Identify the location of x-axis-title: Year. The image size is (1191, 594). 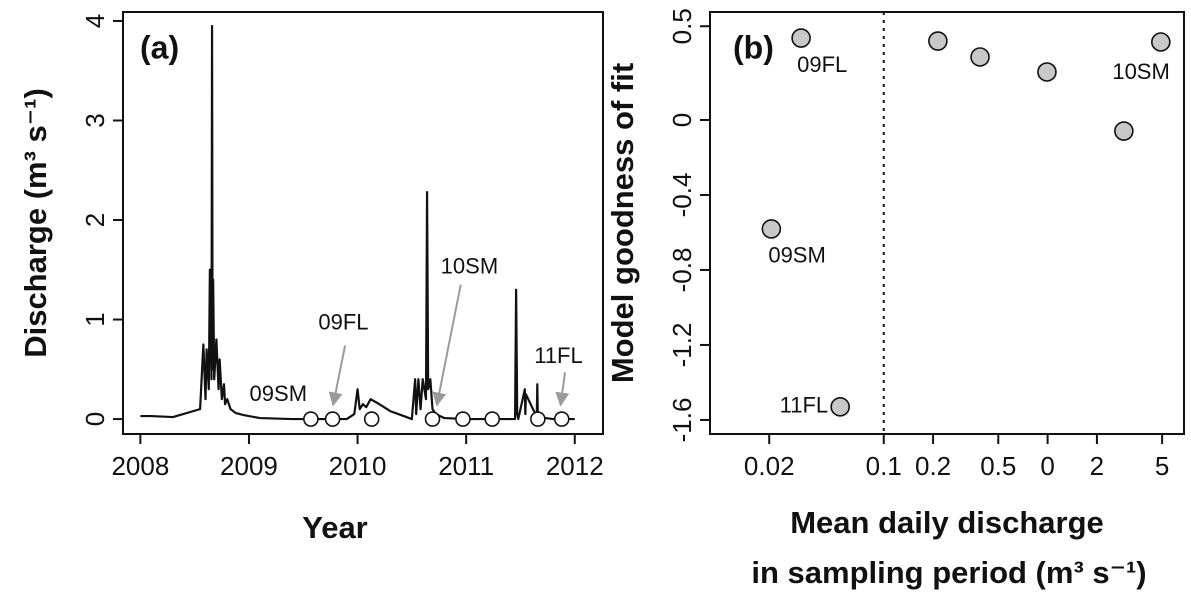
(335, 527).